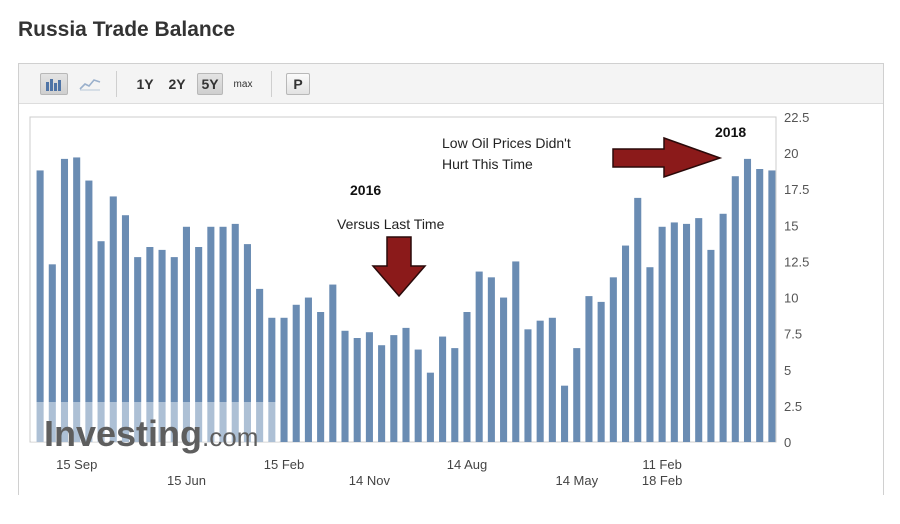 The image size is (900, 524). What do you see at coordinates (506, 143) in the screenshot?
I see `annotation-low-oil-prices: Low Oil Prices Didn't` at bounding box center [506, 143].